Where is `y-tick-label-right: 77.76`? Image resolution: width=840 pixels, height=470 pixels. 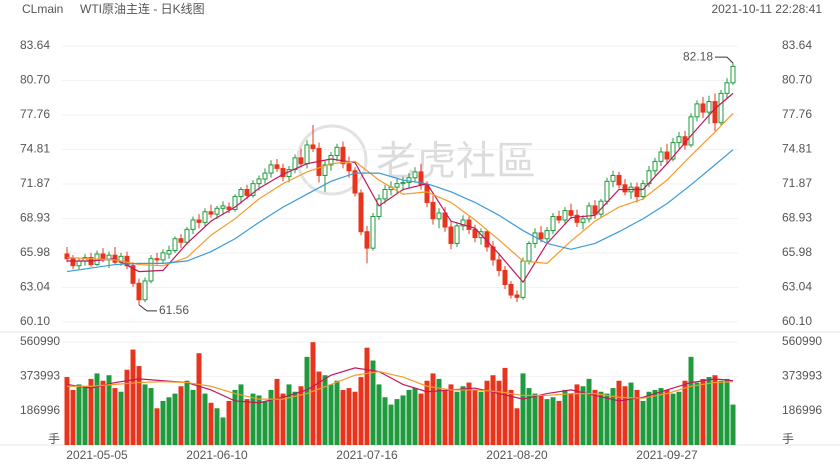 y-tick-label-right: 77.76 is located at coordinates (797, 114).